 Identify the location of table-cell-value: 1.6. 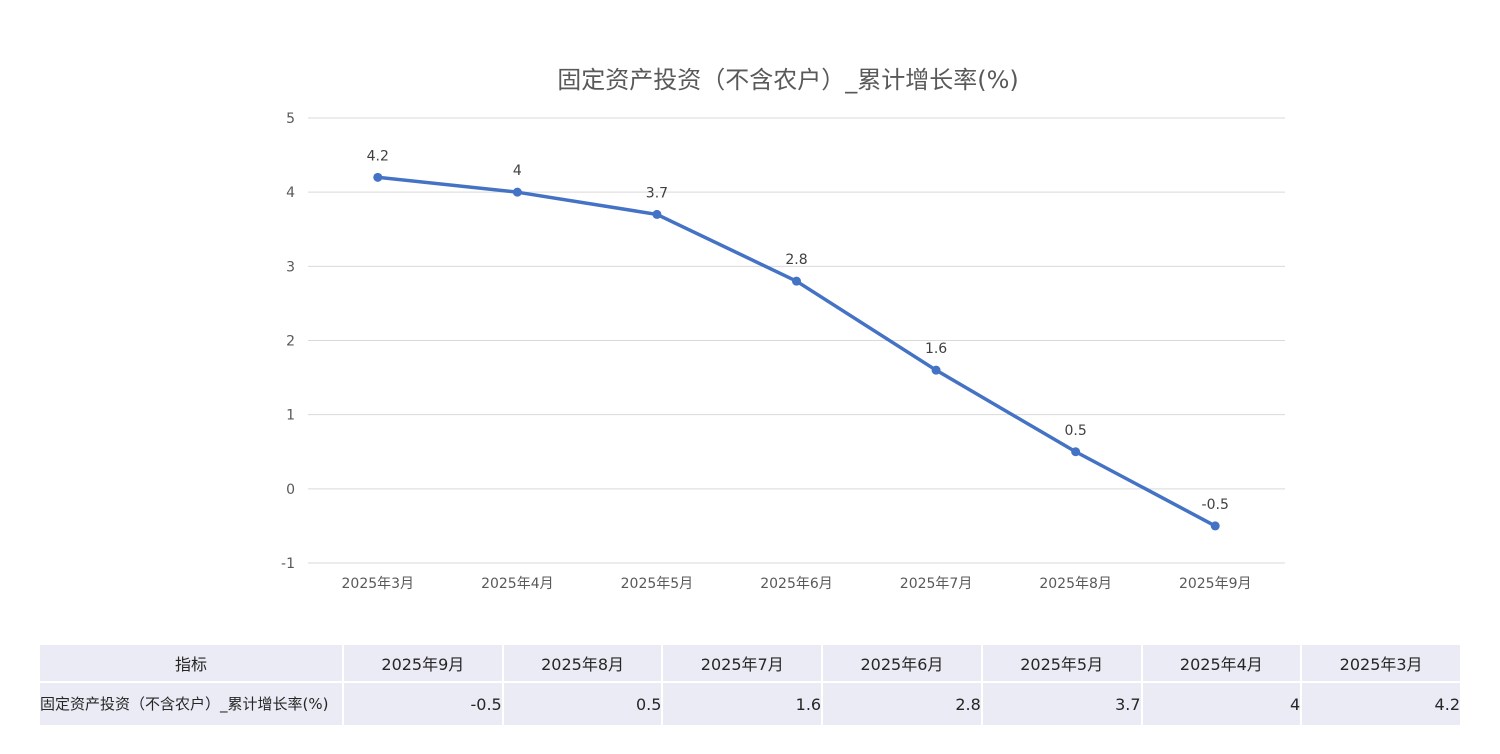
(742, 703).